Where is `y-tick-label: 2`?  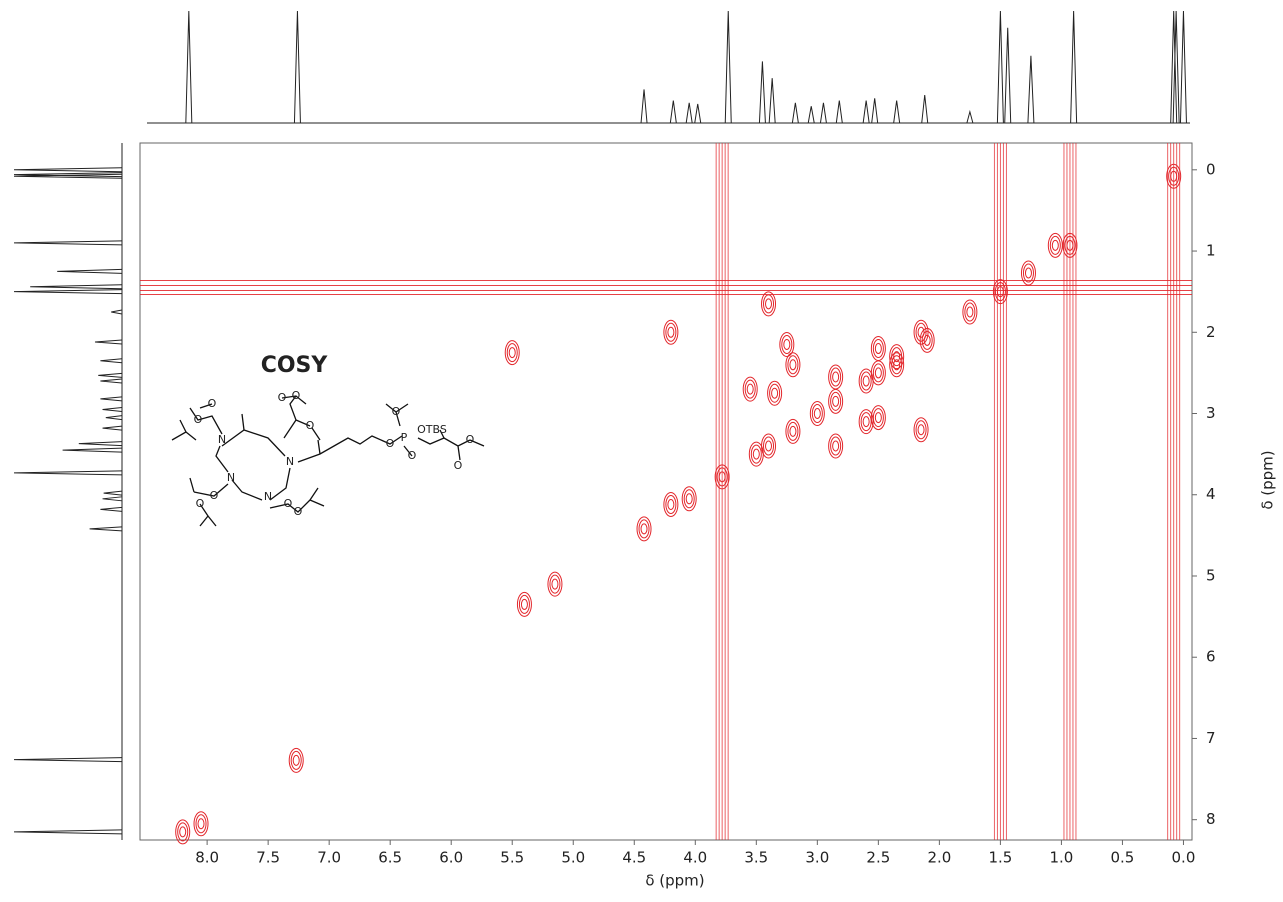
y-tick-label: 2 is located at coordinates (1211, 332).